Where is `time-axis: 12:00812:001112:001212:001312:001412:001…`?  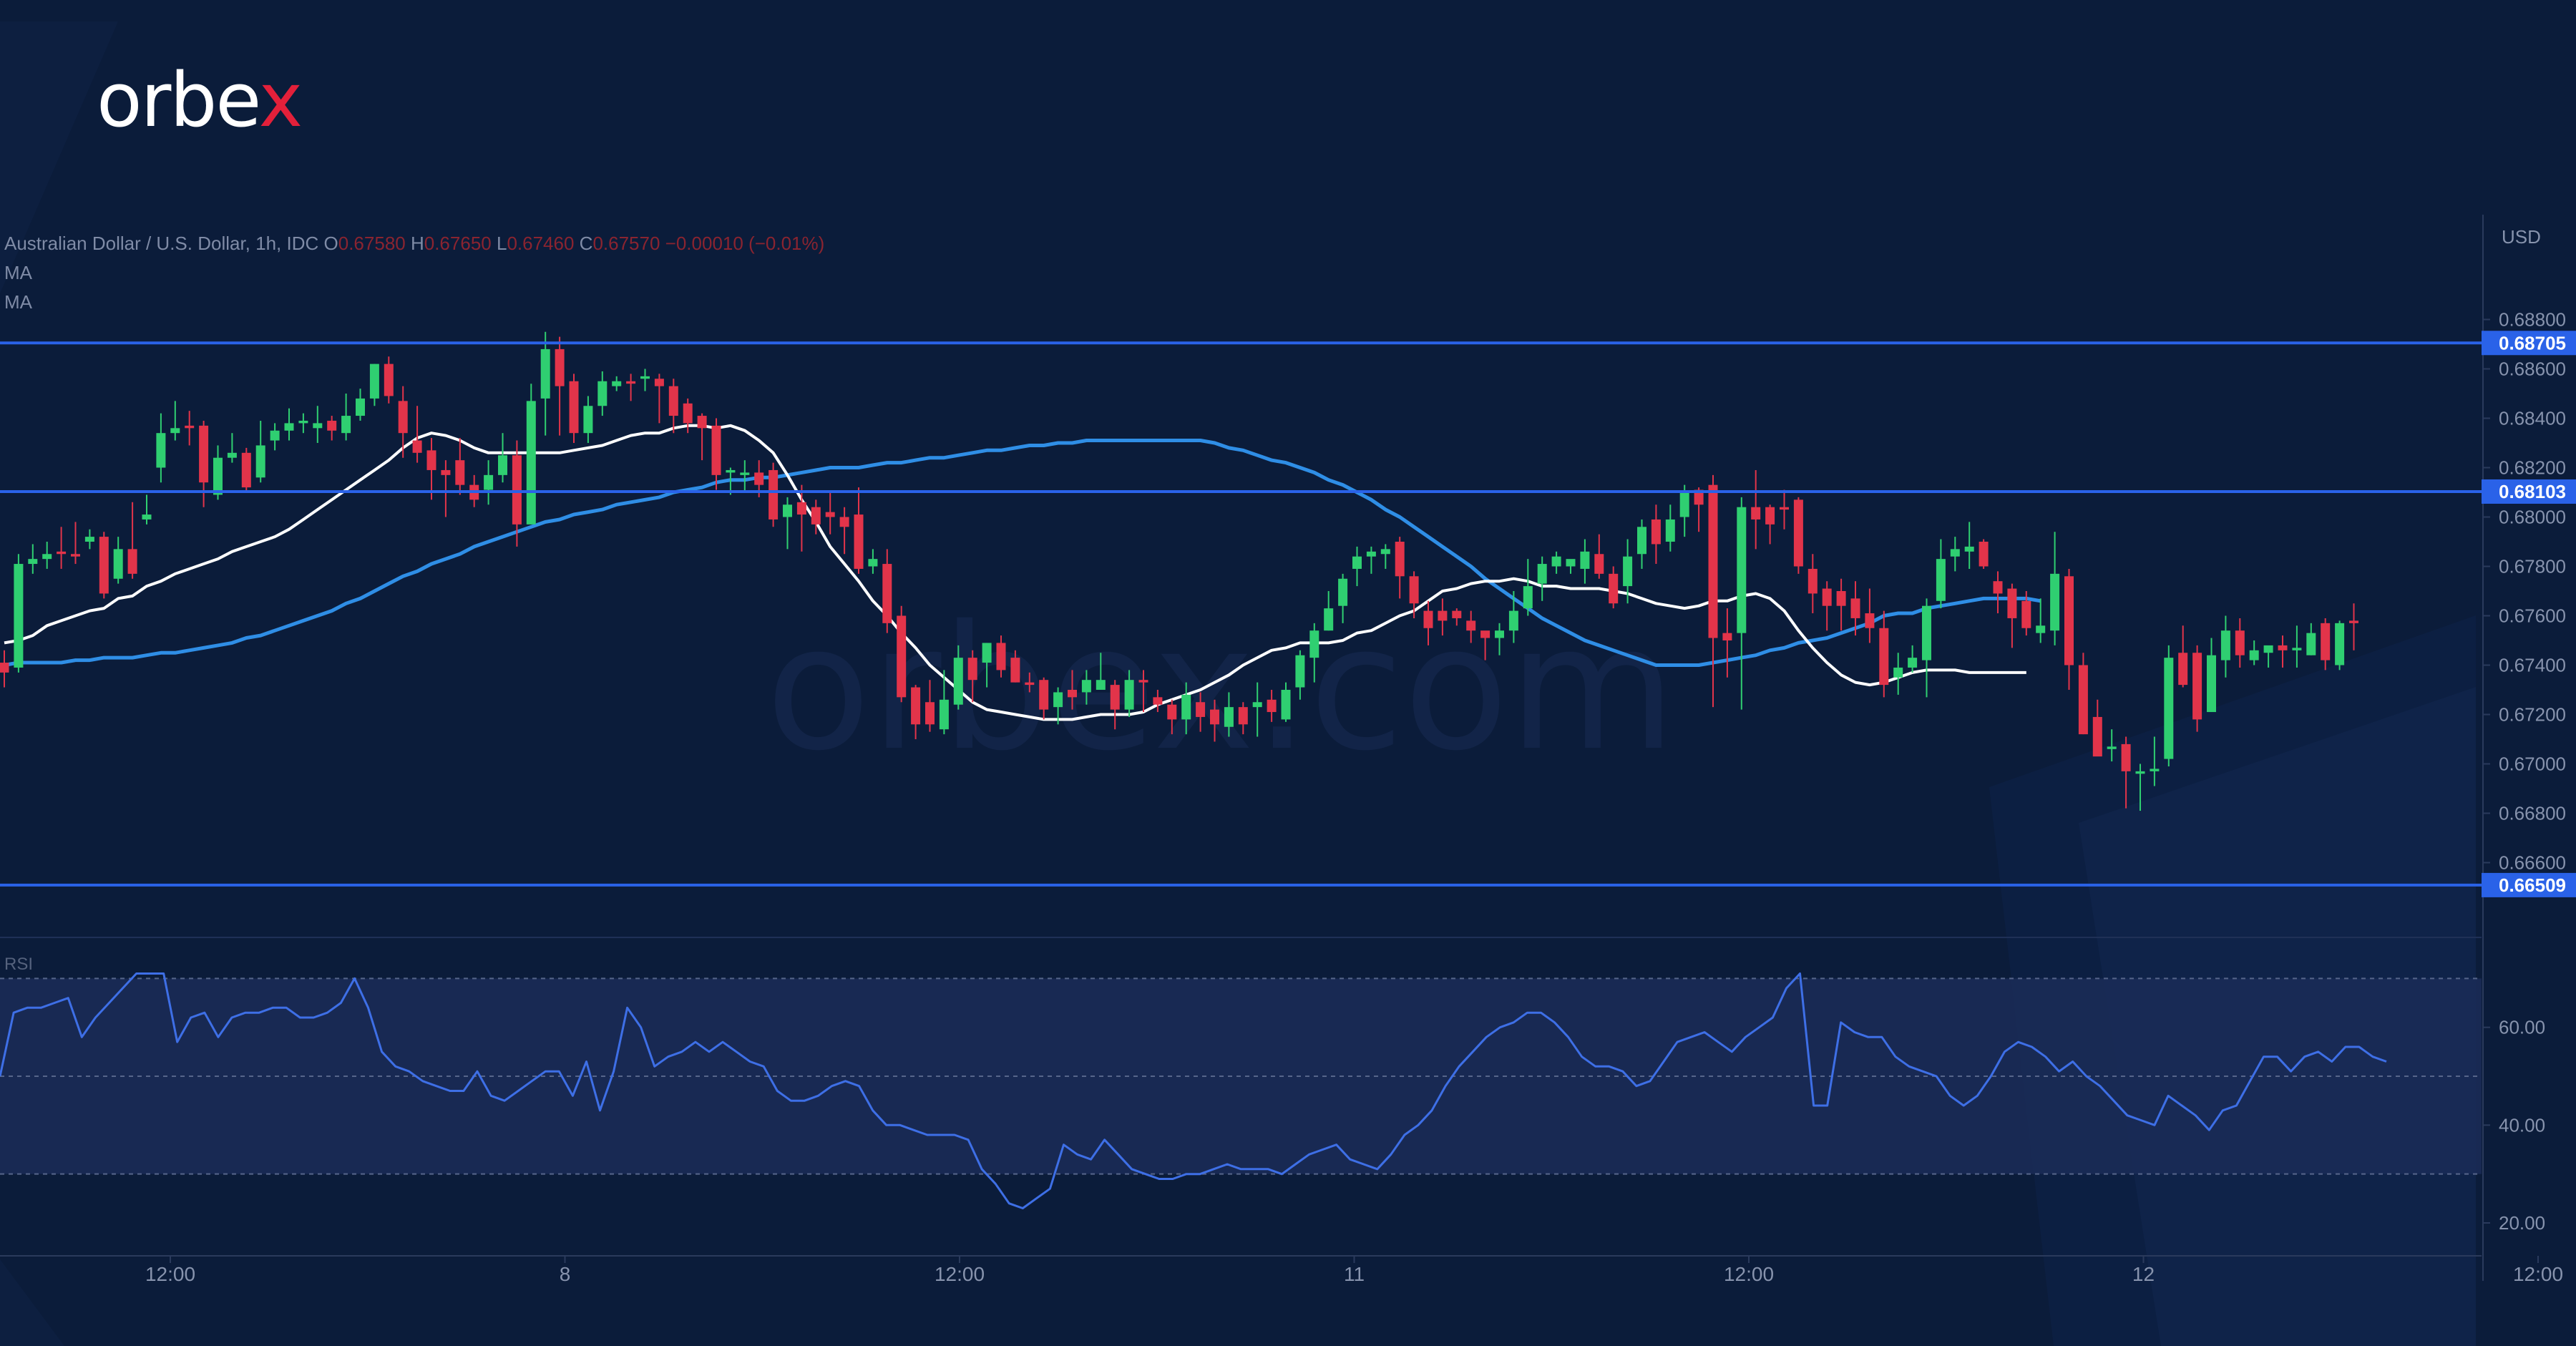
time-axis: 12:00812:001112:001212:001312:001412:001… is located at coordinates (1354, 1270).